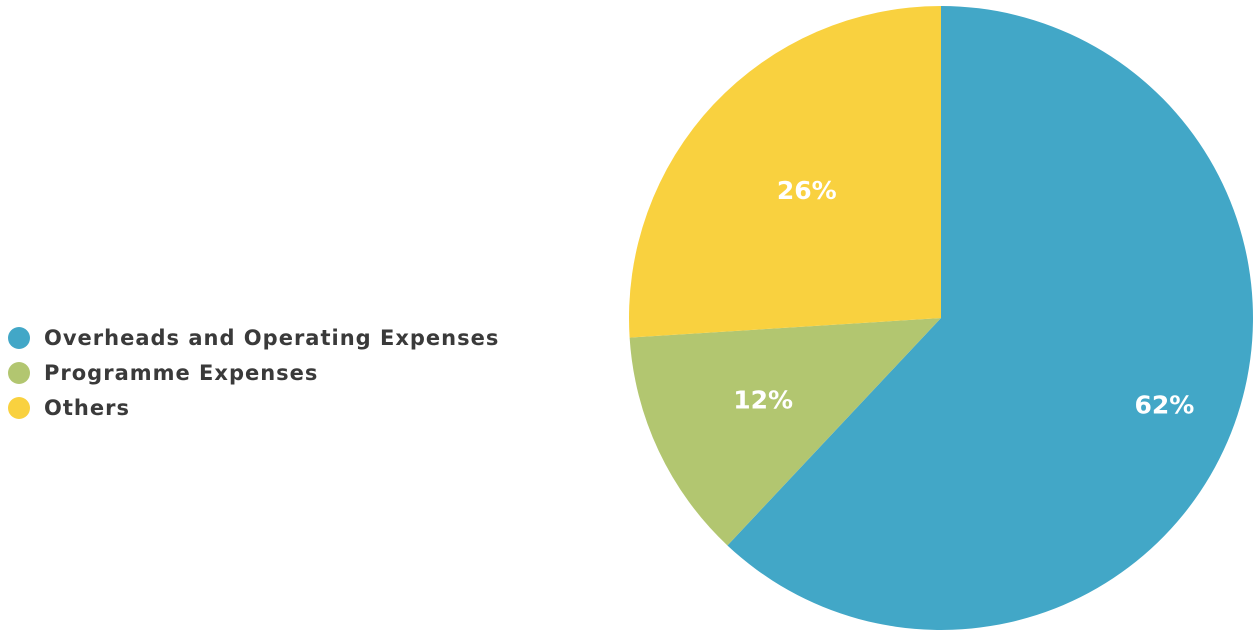 The image size is (1254, 630). What do you see at coordinates (1164, 404) in the screenshot?
I see `pie-label-overheads: 62%` at bounding box center [1164, 404].